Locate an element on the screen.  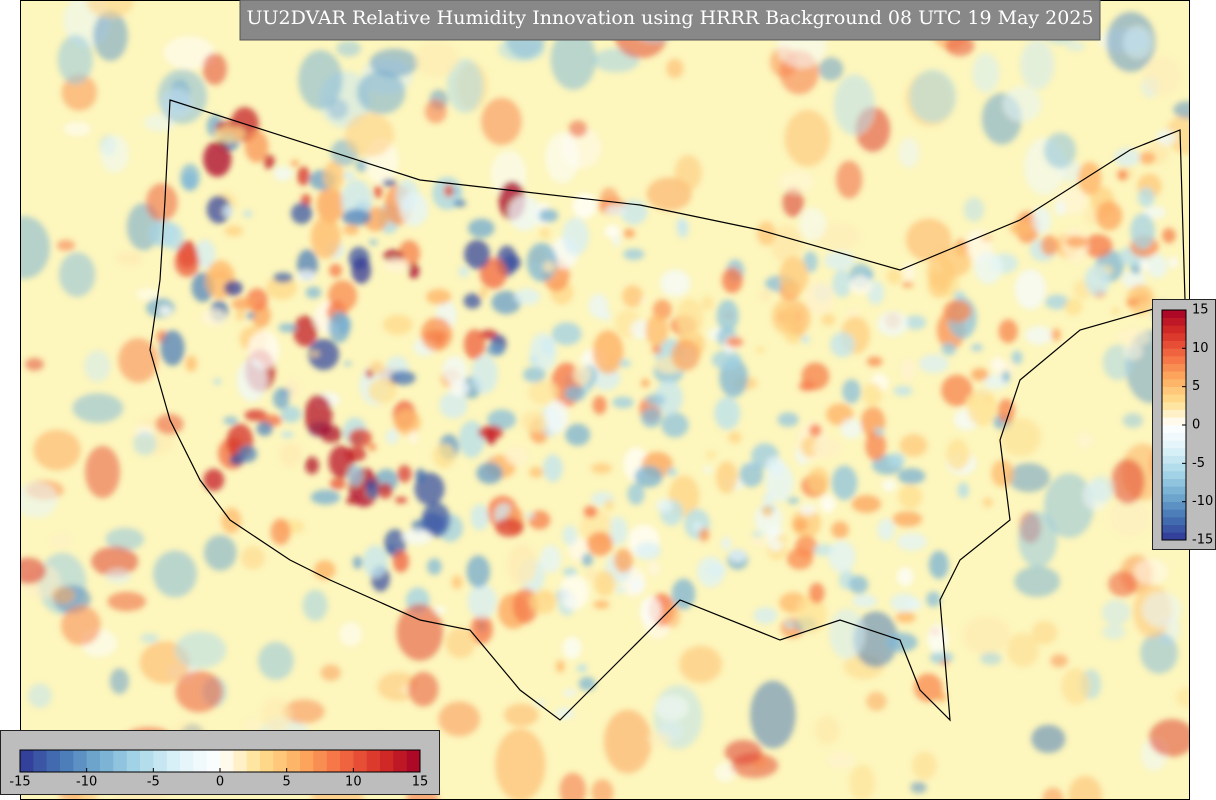
colorbar-tick-label: 15 is located at coordinates (420, 782).